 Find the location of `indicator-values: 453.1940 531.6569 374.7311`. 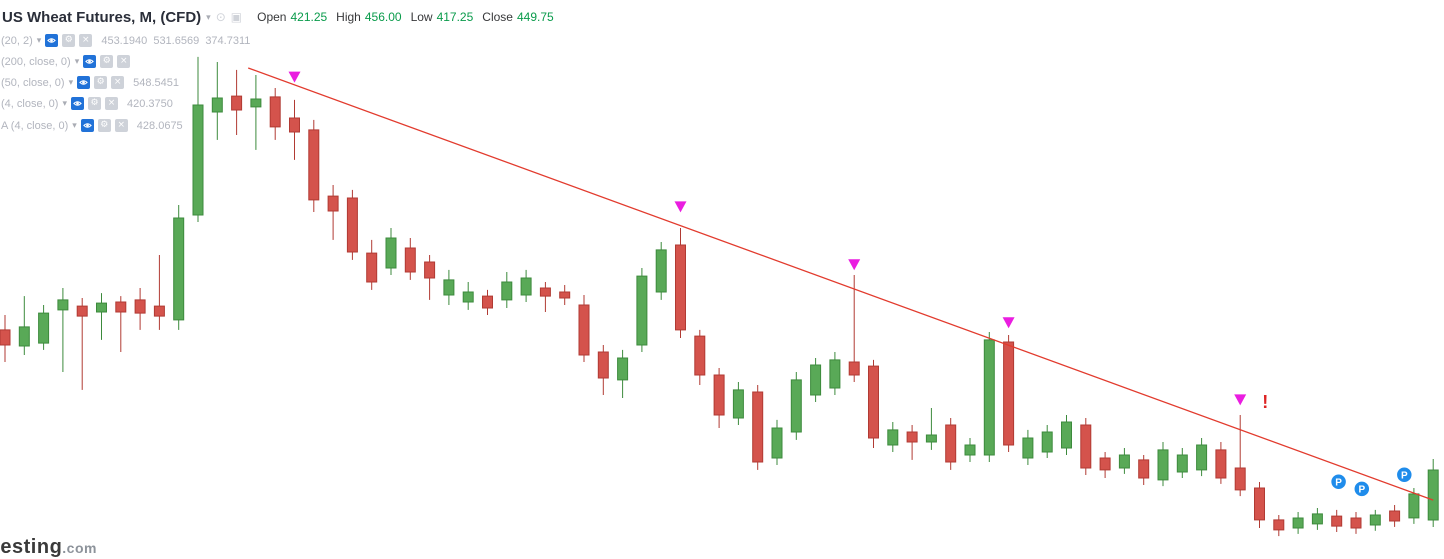

indicator-values: 453.1940 531.6569 374.7311 is located at coordinates (176, 40).